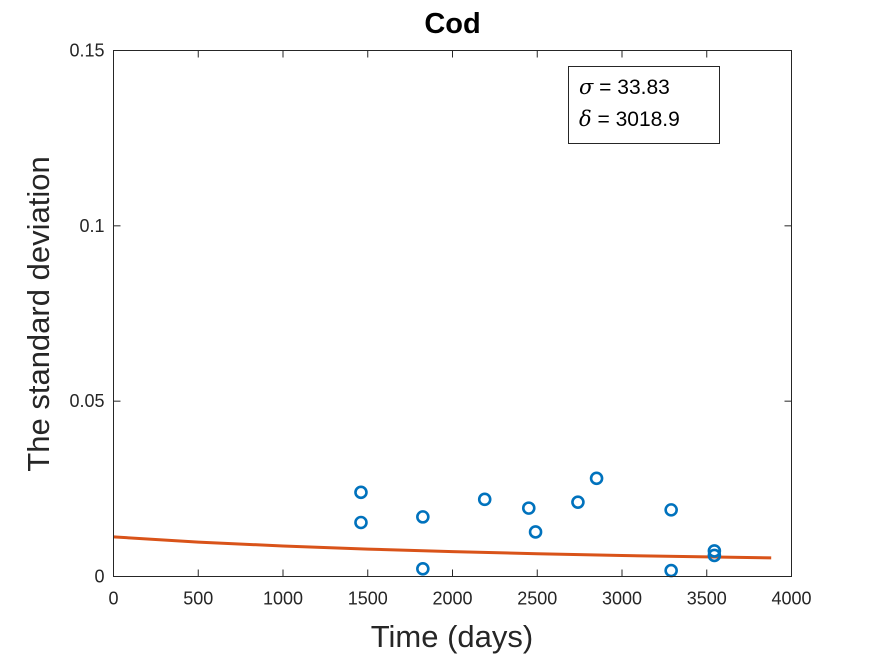 The width and height of the screenshot is (875, 656). I want to click on chart-title: Cod, so click(452, 24).